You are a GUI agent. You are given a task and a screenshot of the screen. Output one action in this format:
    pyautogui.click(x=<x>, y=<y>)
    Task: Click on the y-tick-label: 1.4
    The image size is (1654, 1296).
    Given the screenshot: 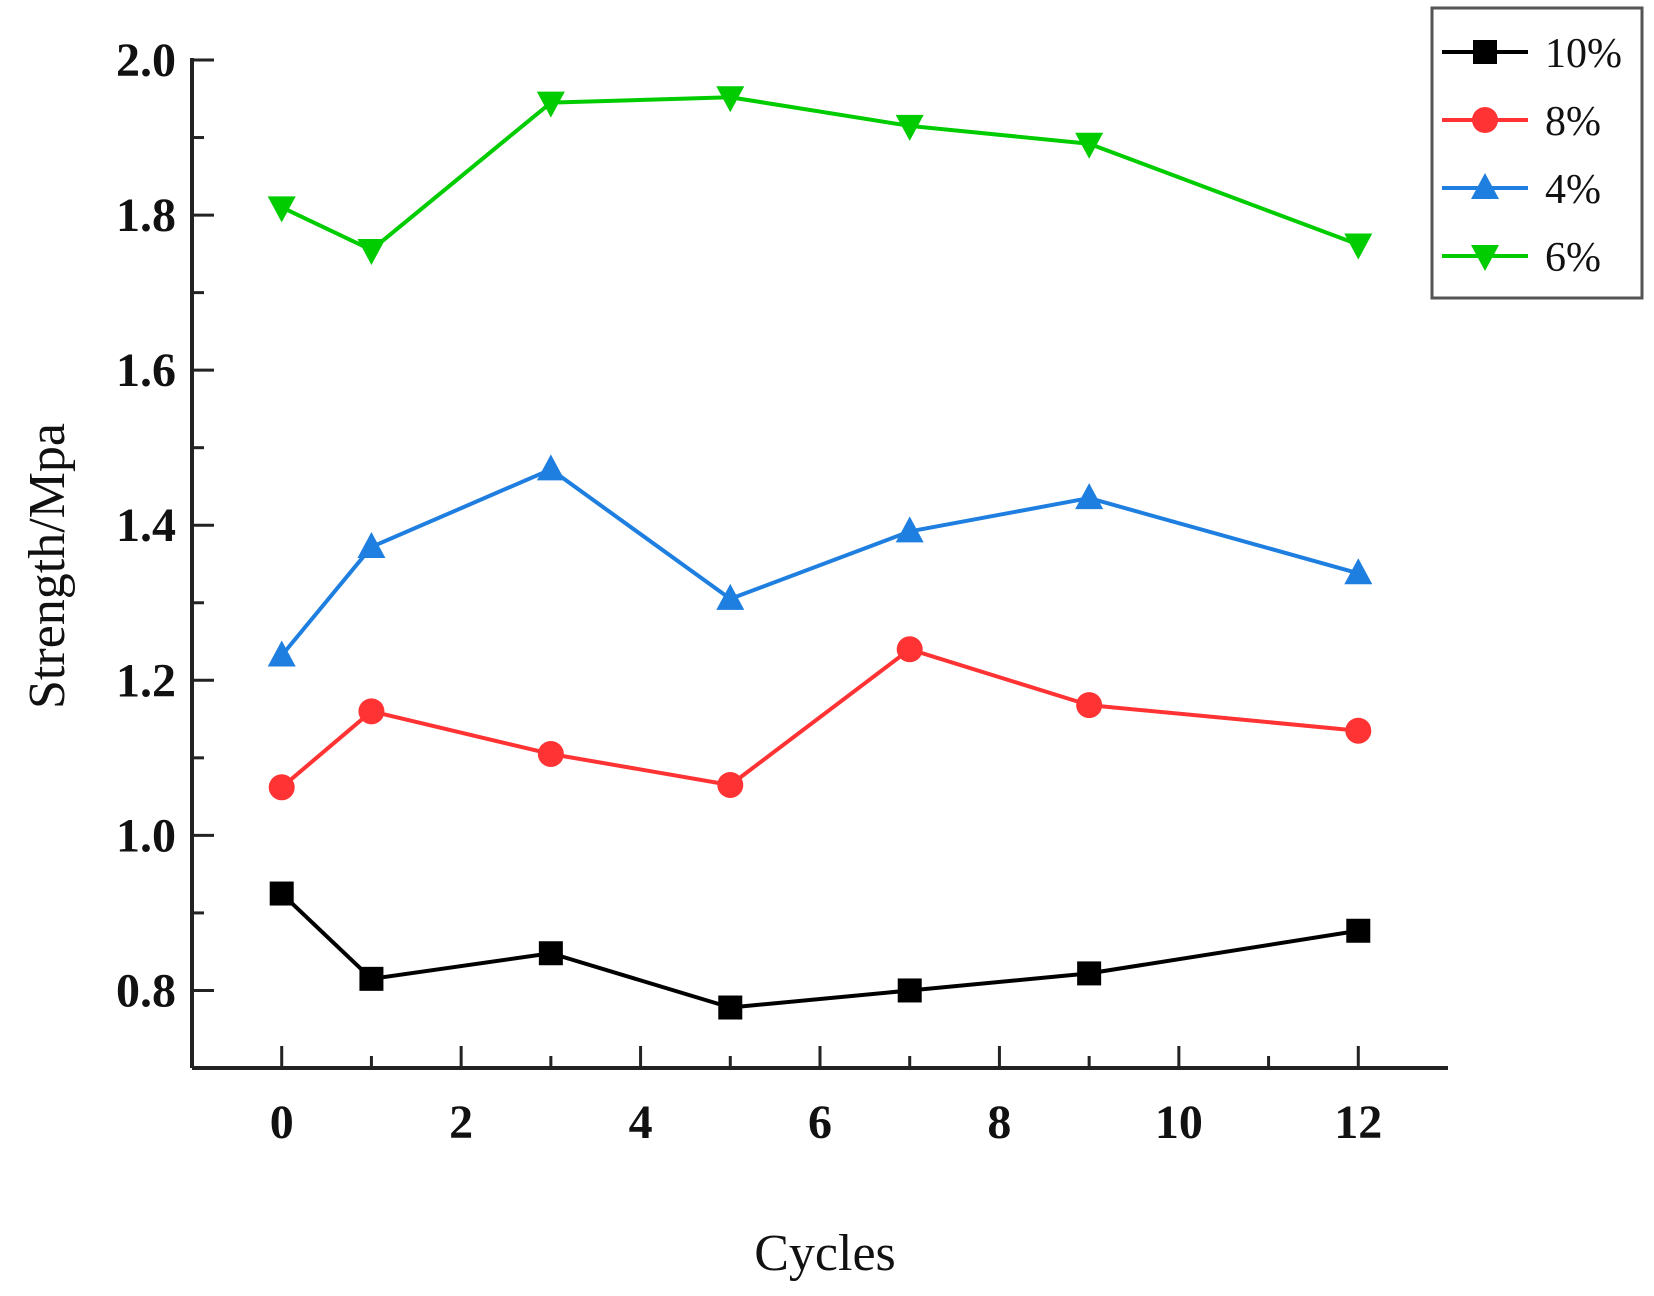 What is the action you would take?
    pyautogui.click(x=146, y=525)
    